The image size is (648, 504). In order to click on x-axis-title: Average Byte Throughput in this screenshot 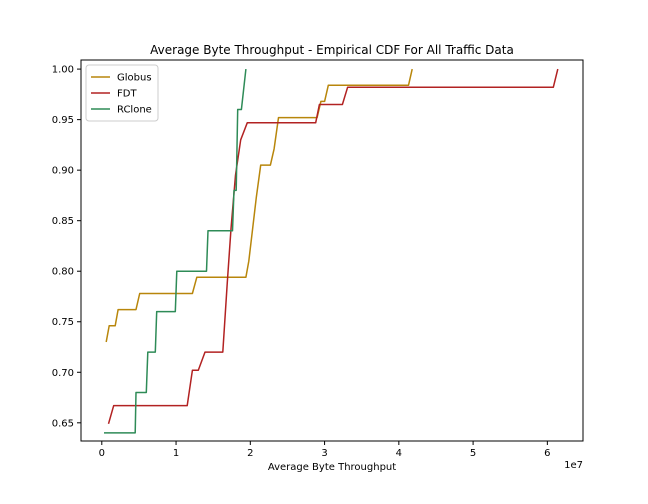, I will do `click(332, 467)`.